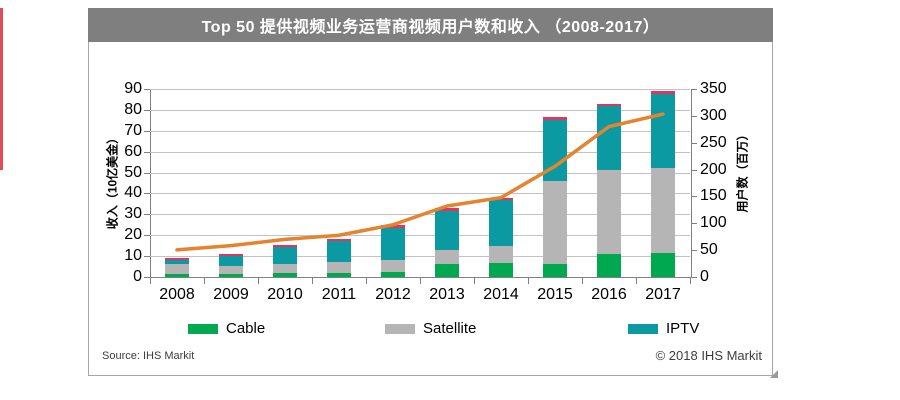  I want to click on bar-2017-satellite, so click(663, 210).